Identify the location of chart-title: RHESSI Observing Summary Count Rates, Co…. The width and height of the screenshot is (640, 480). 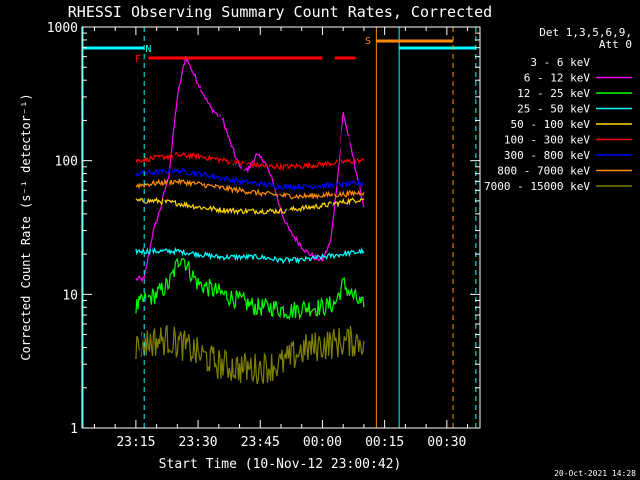
(280, 12).